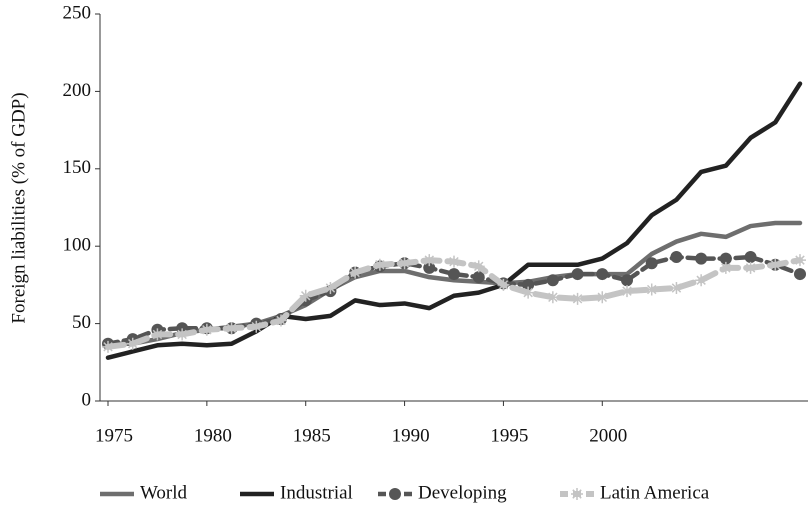  I want to click on x-tick-label: 1985, so click(312, 435).